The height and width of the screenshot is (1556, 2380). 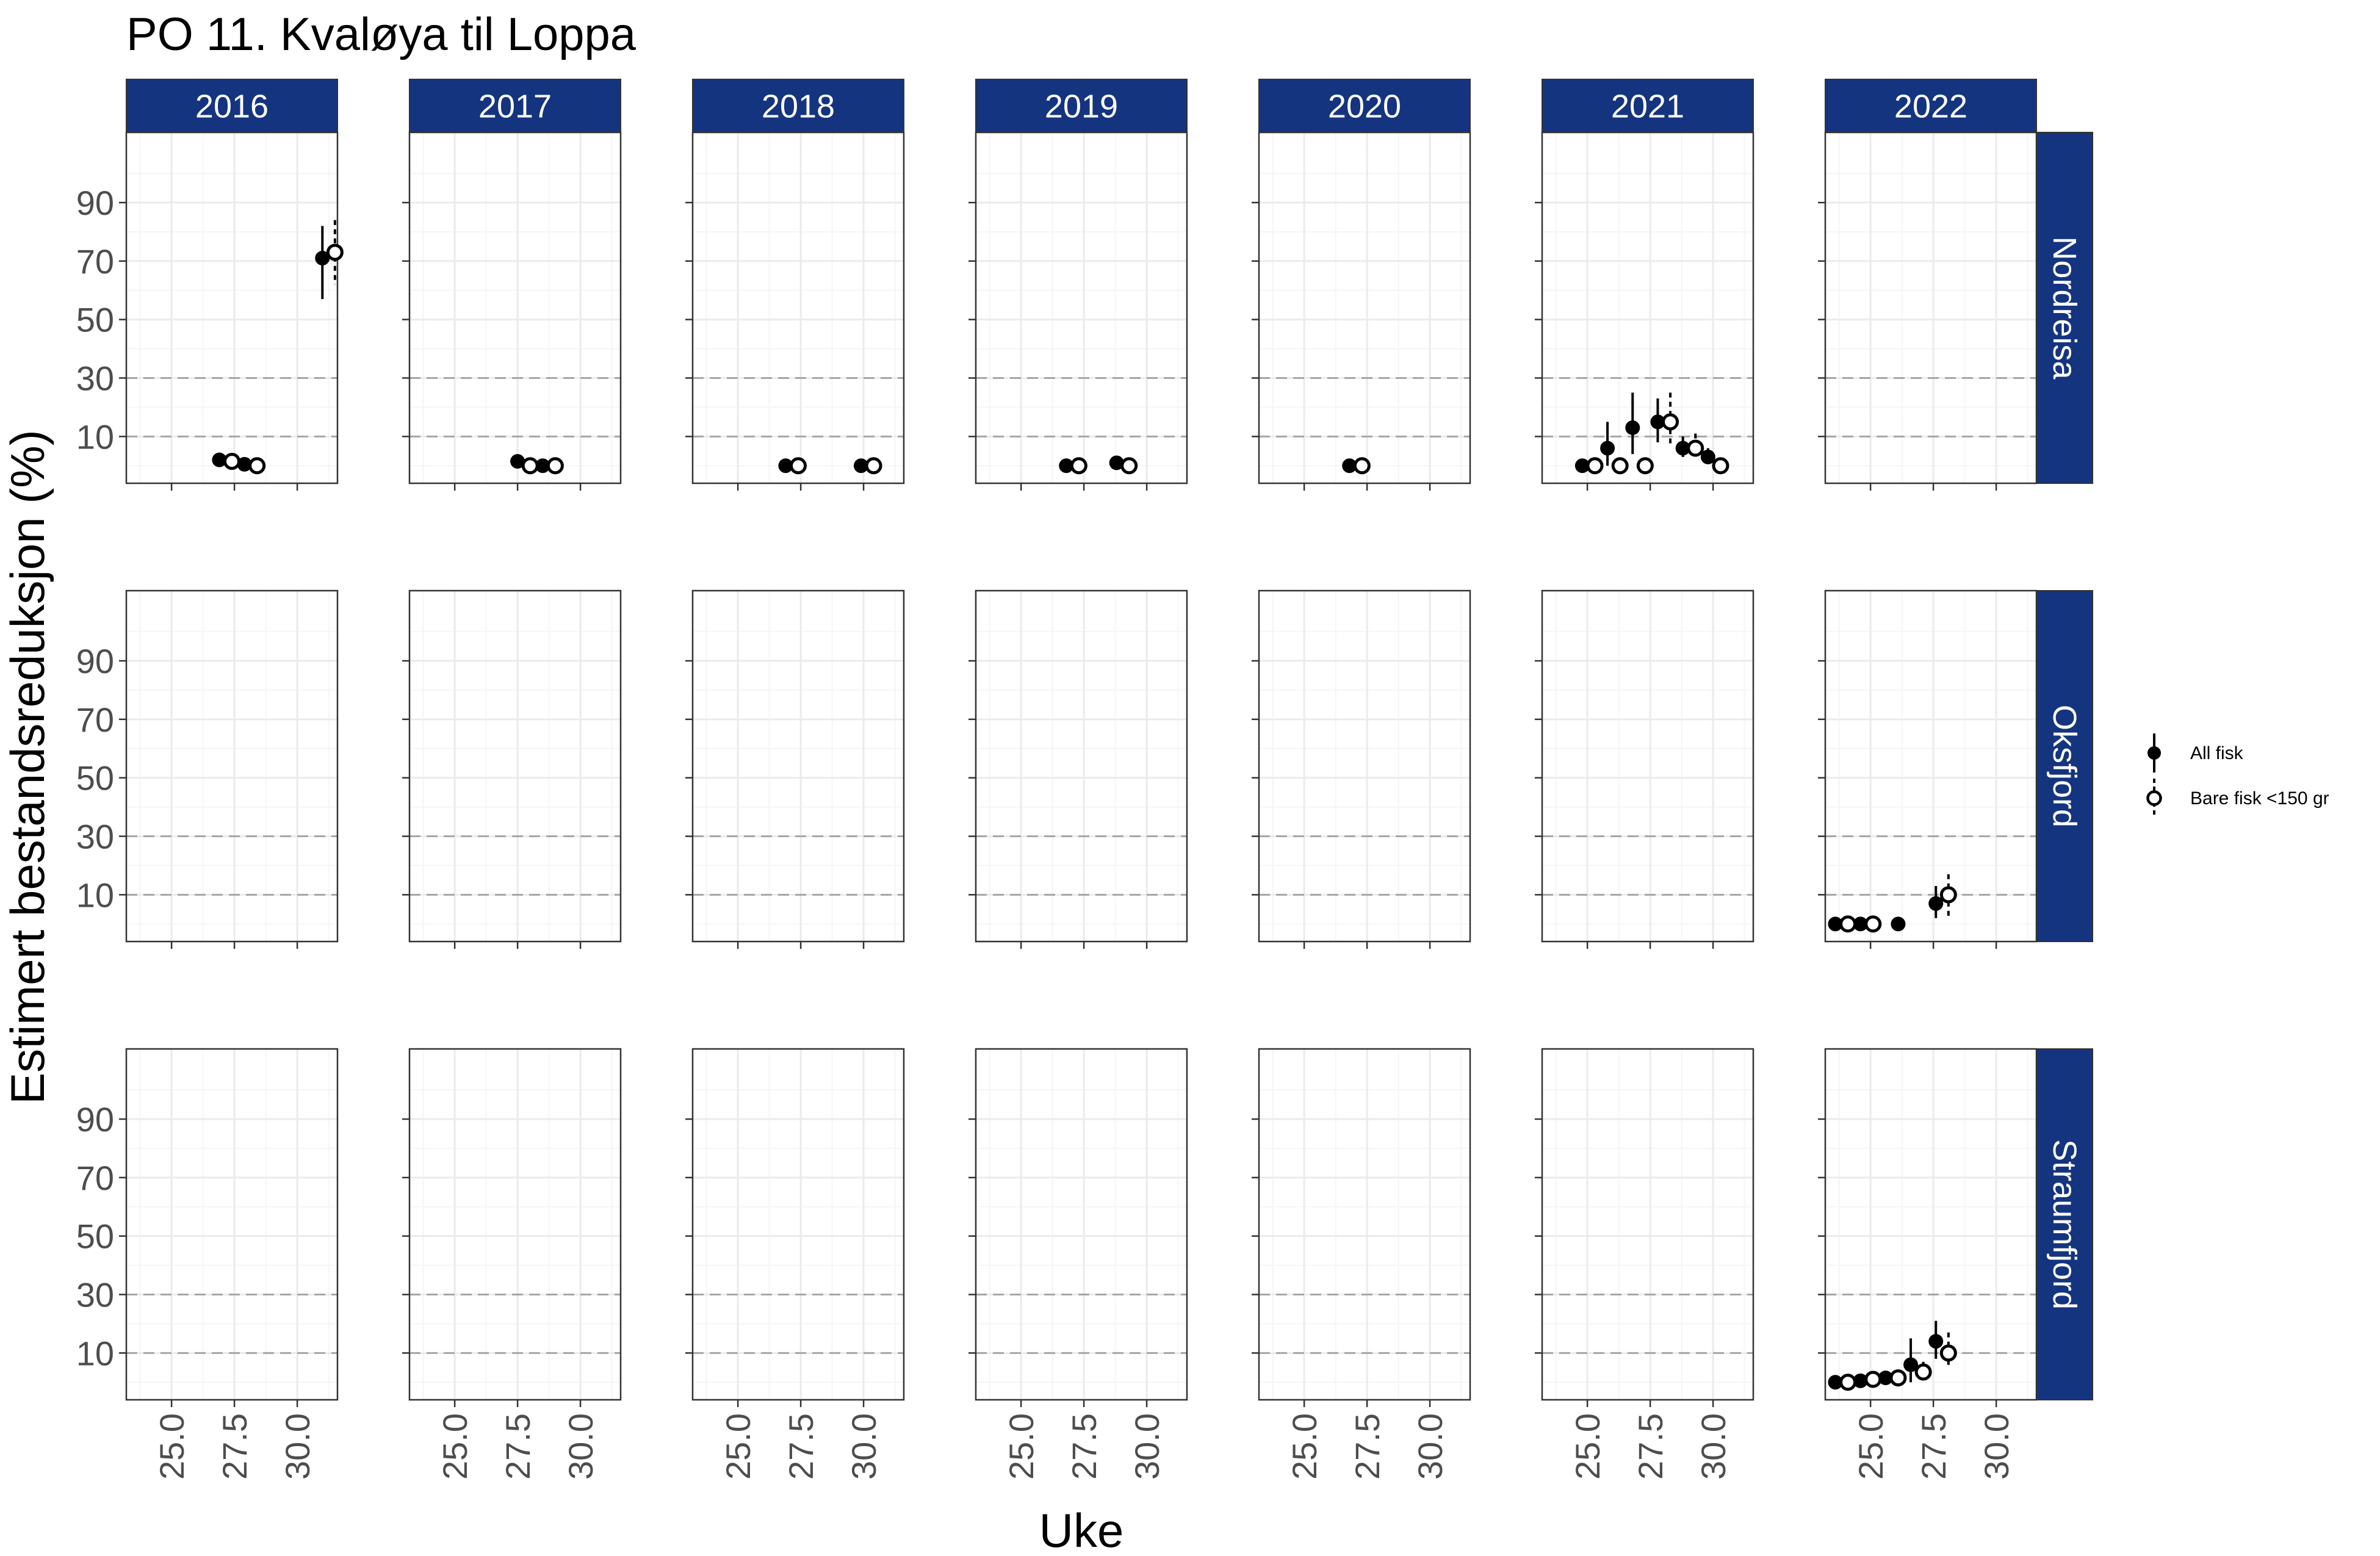 What do you see at coordinates (1931, 107) in the screenshot?
I see `year-strip-label: 2022` at bounding box center [1931, 107].